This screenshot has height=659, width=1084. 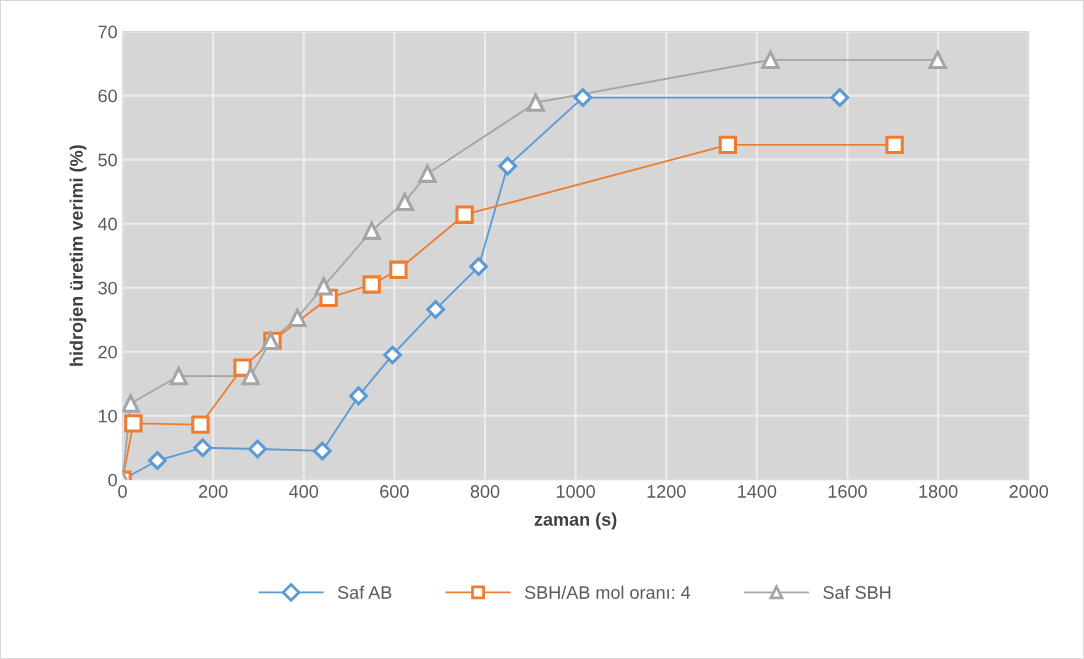 What do you see at coordinates (107, 32) in the screenshot?
I see `y-tick-label: 70` at bounding box center [107, 32].